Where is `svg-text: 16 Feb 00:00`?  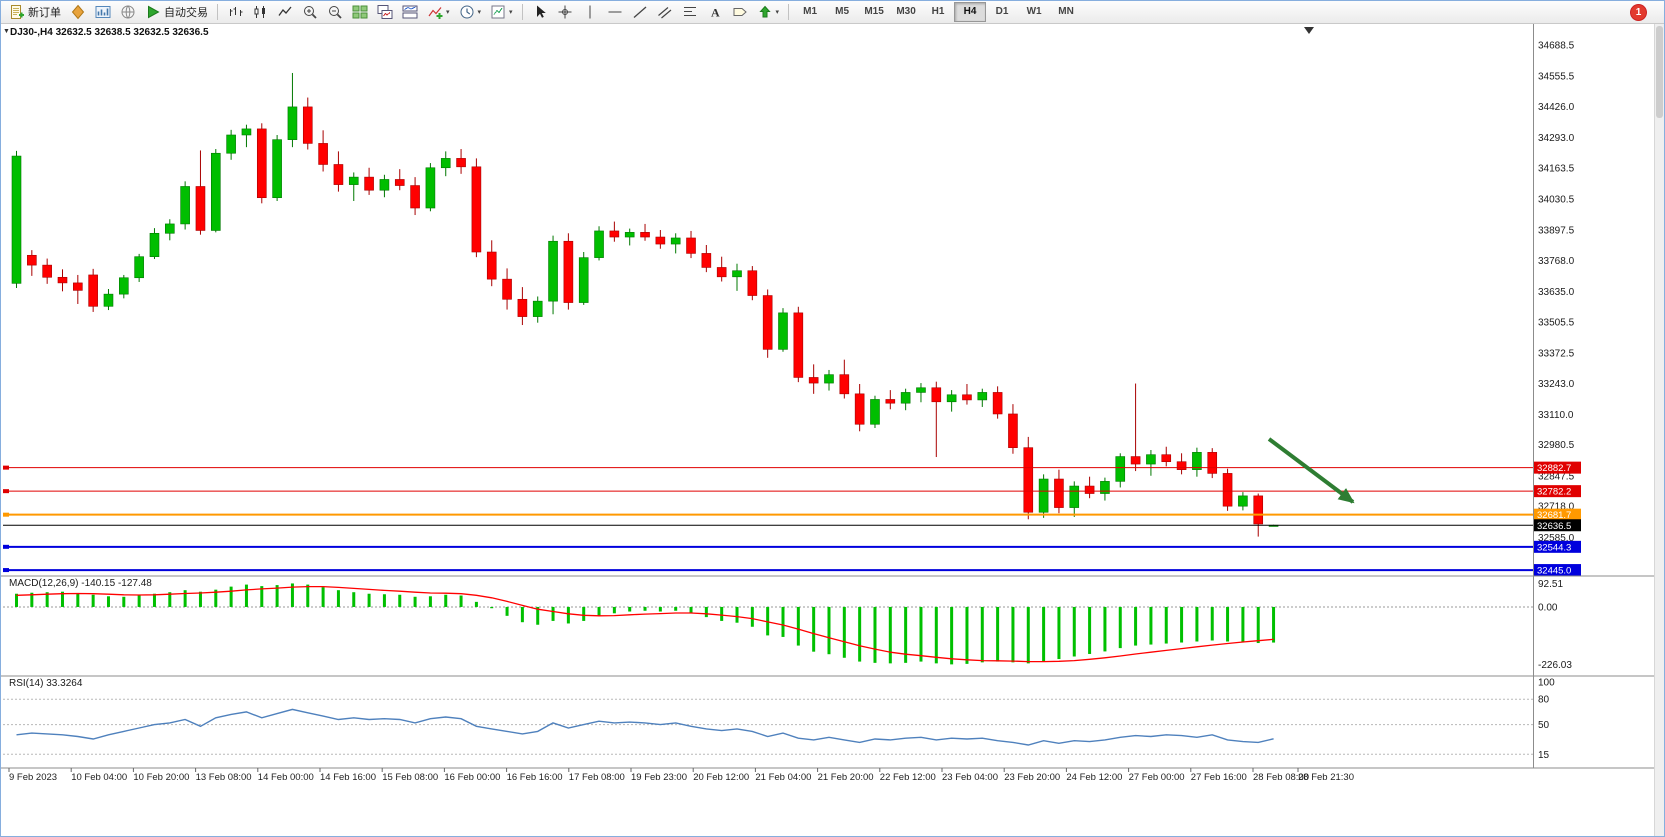
svg-text: 16 Feb 00:00 is located at coordinates (472, 777).